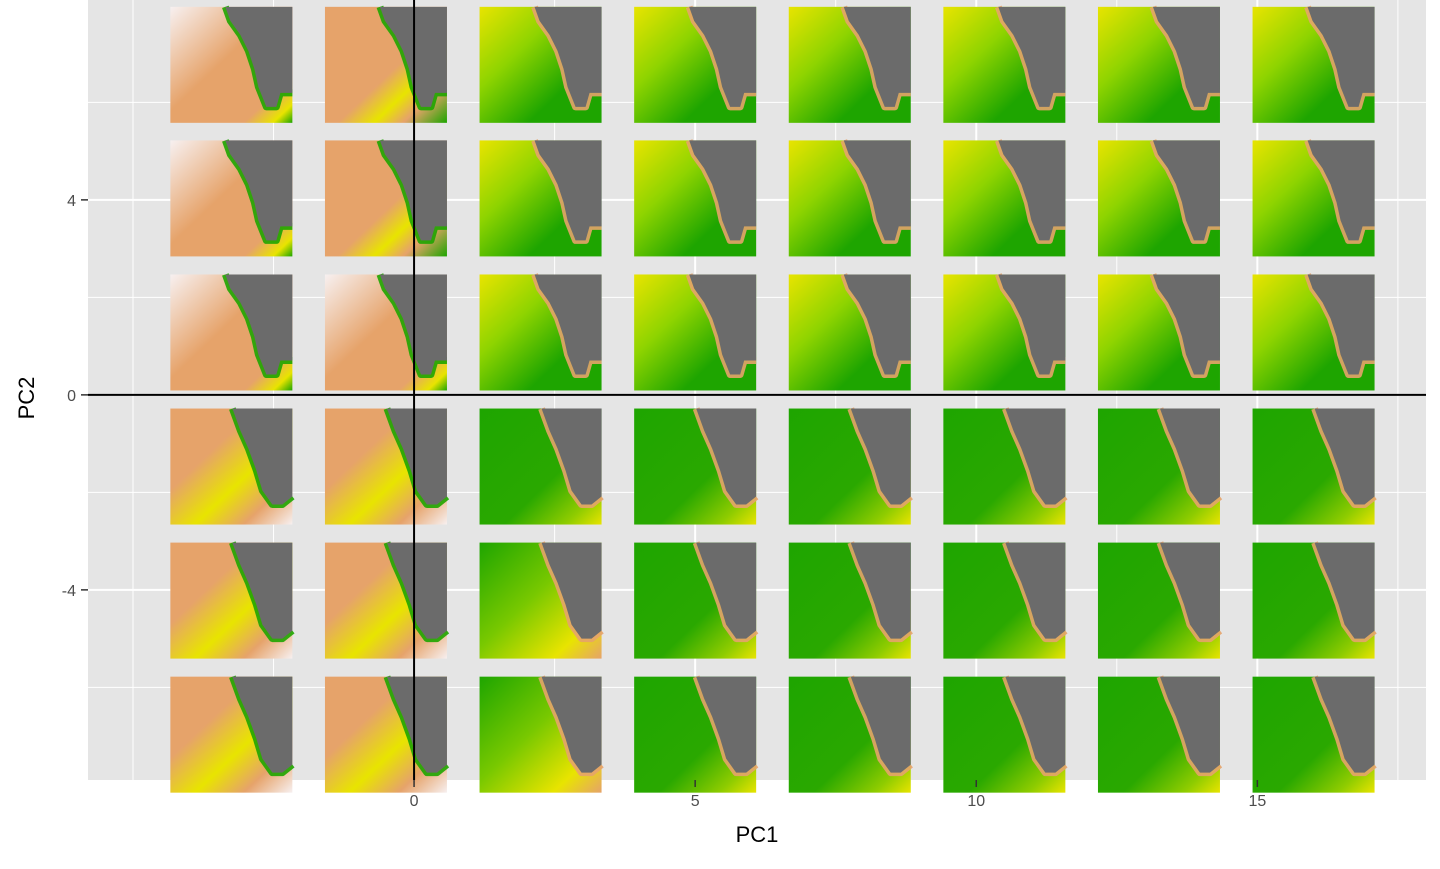  I want to click on x-tick-label: 0, so click(414, 801).